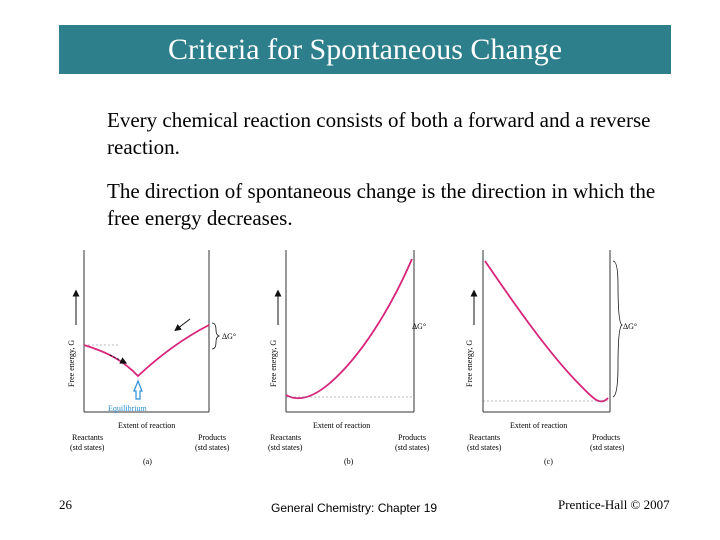 The image size is (720, 540). What do you see at coordinates (87, 447) in the screenshot?
I see `panel-a-reactants-std-label: (std states)` at bounding box center [87, 447].